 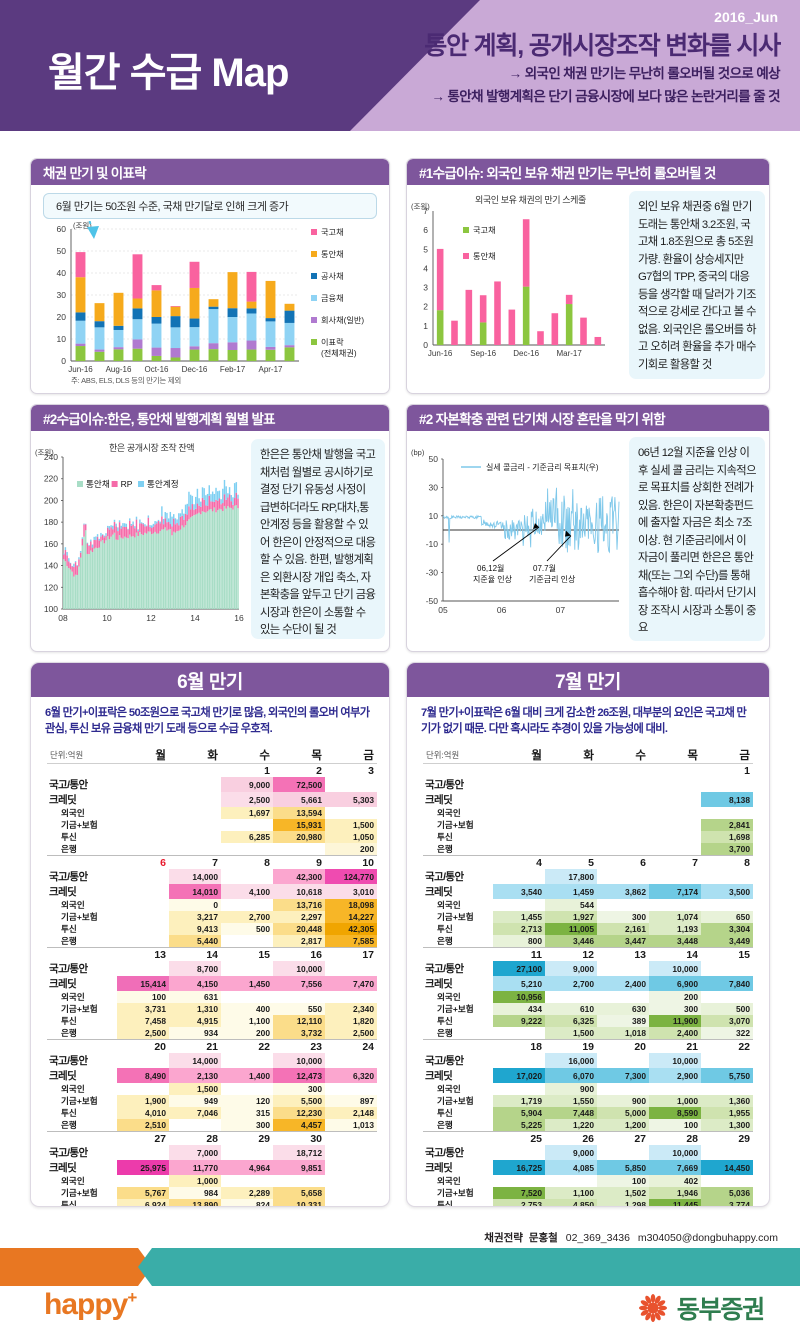 I want to click on happy-logo-text: happy, so click(x=86, y=1304).